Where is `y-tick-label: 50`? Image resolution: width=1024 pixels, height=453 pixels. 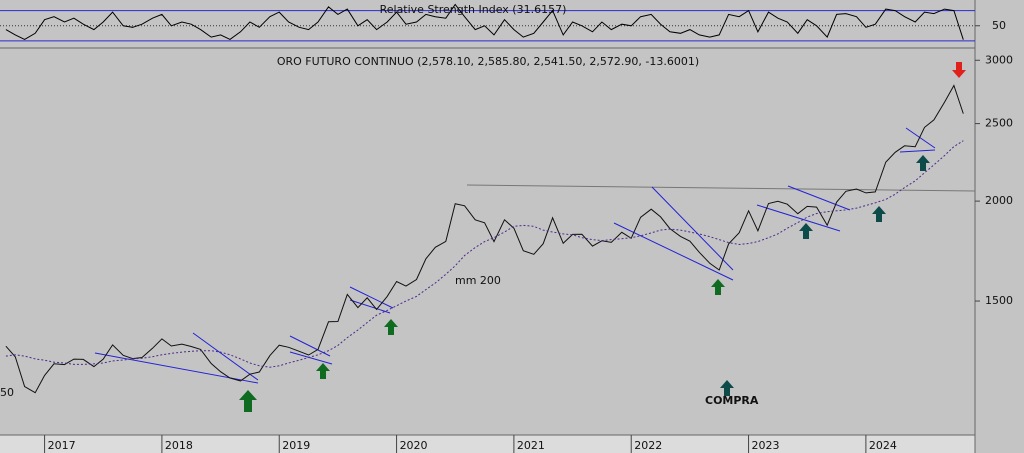
y-tick-label: 50 is located at coordinates (999, 25).